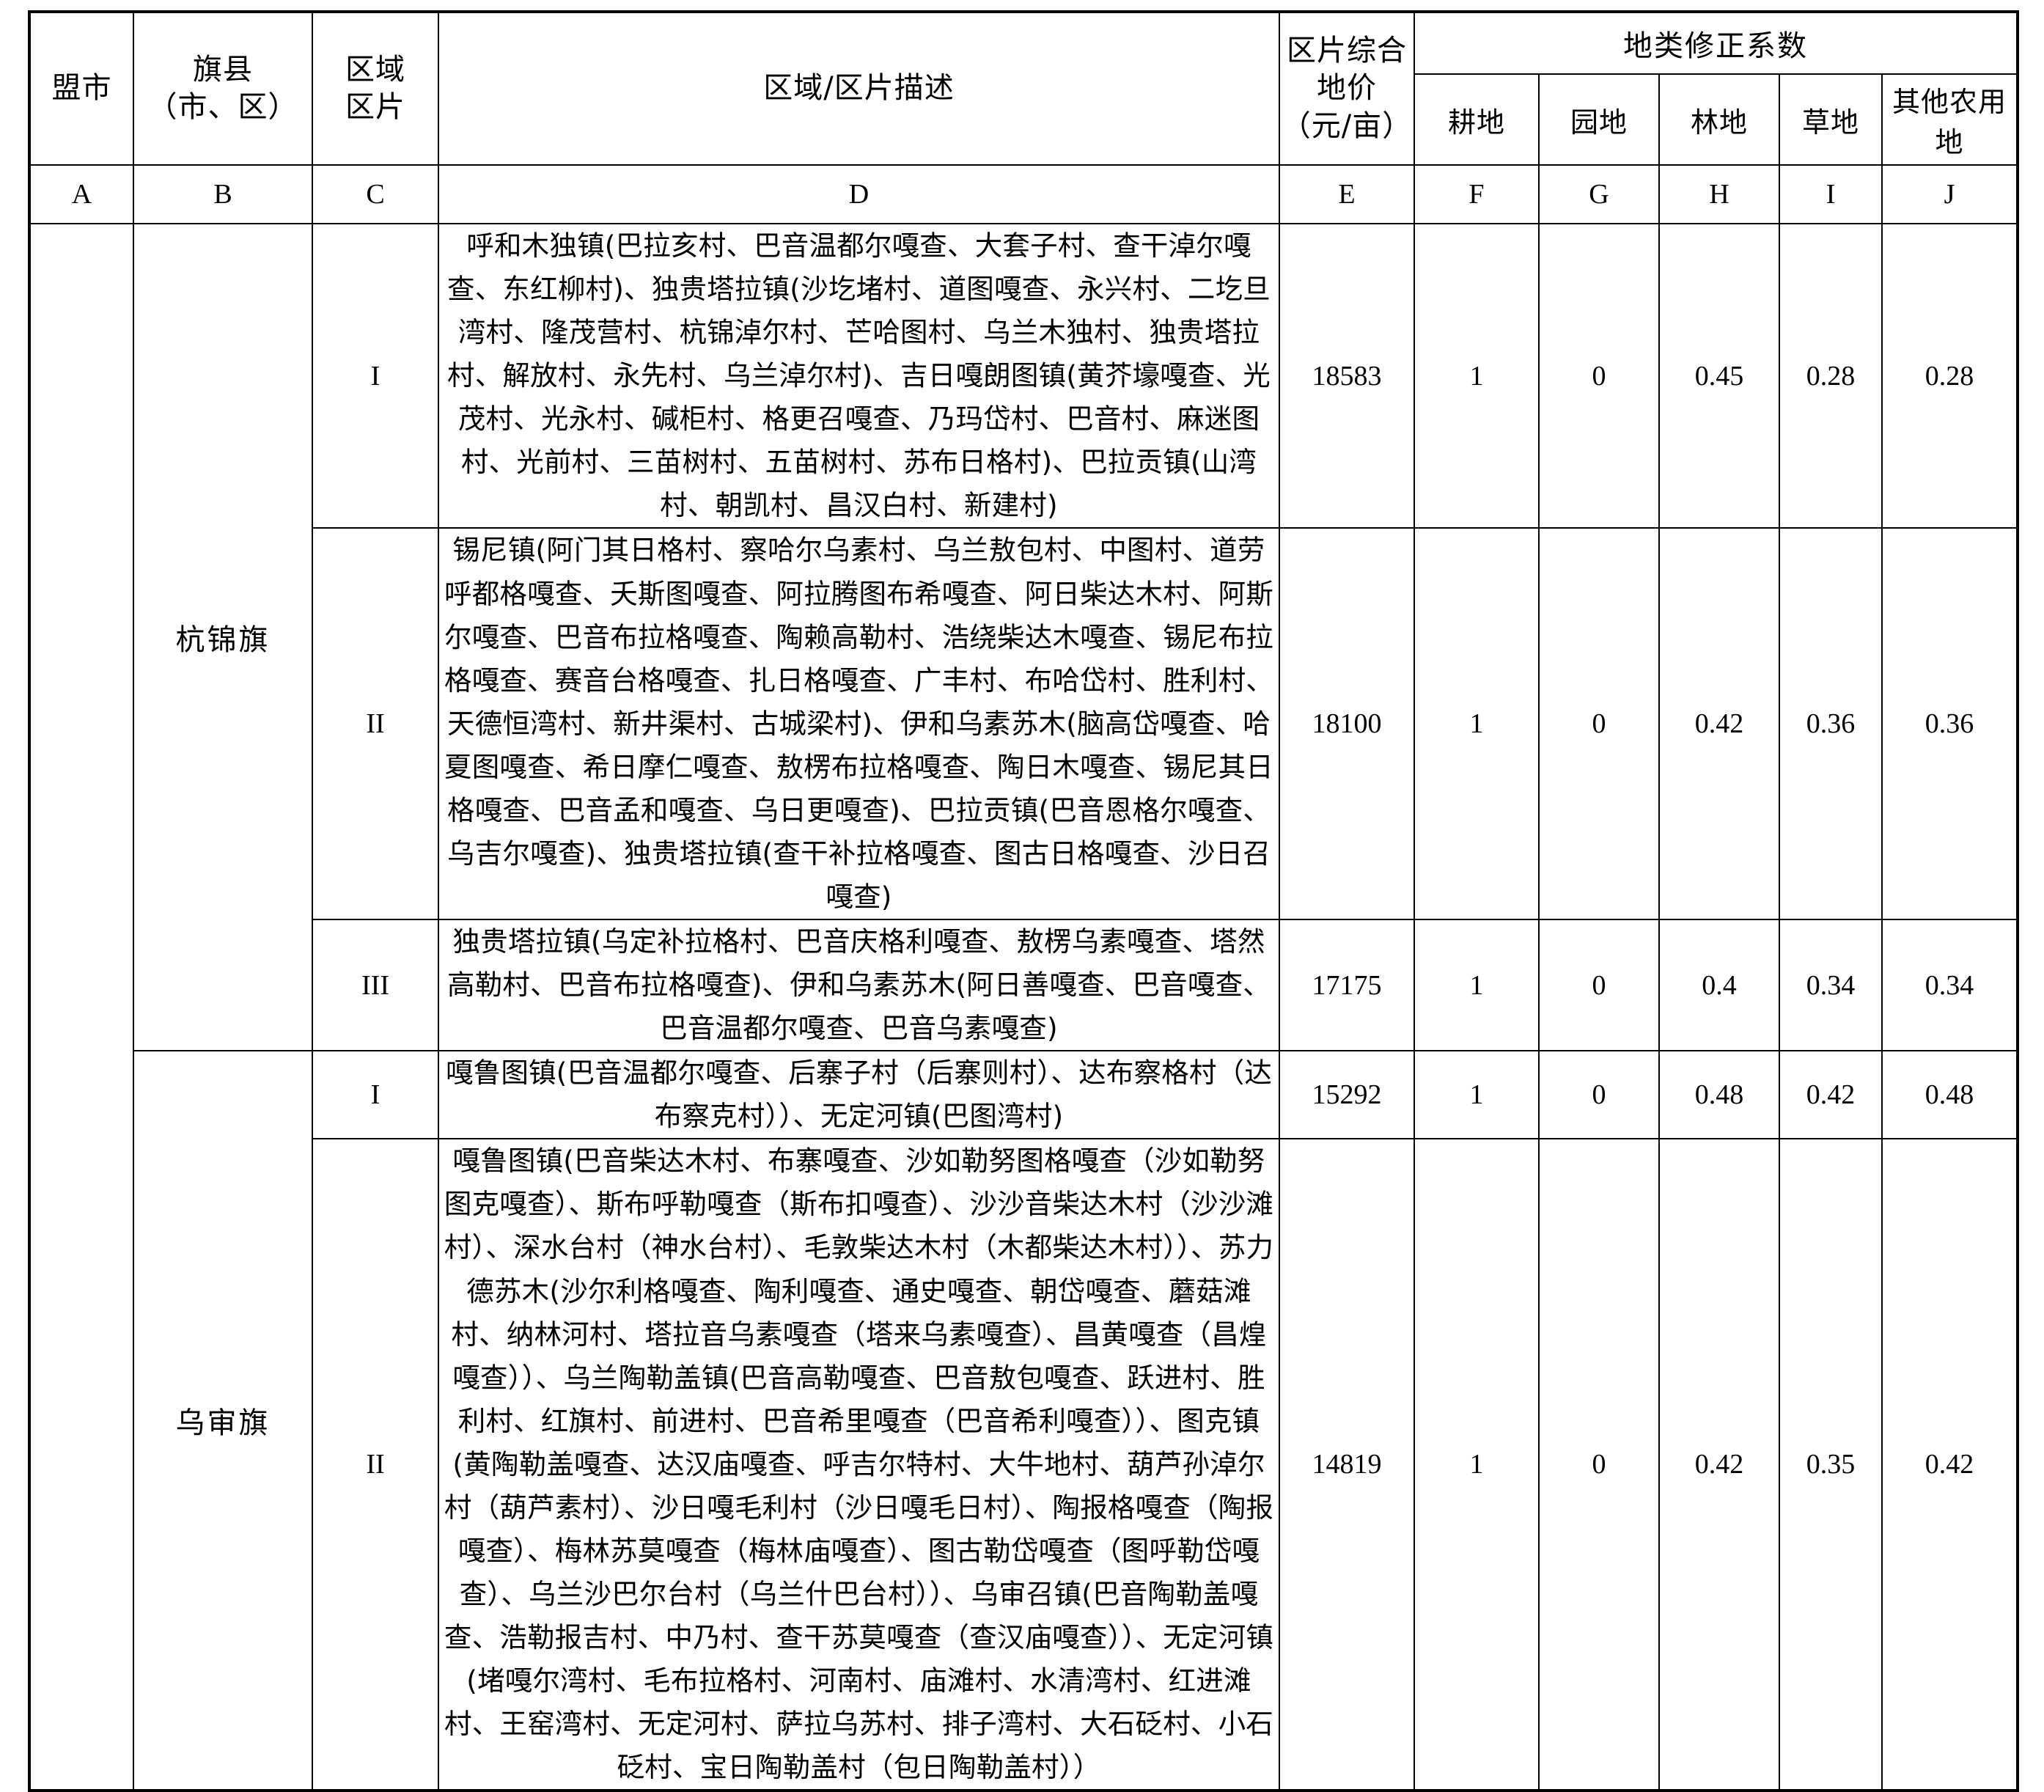  I want to click on cell-price: 17175, so click(1347, 985).